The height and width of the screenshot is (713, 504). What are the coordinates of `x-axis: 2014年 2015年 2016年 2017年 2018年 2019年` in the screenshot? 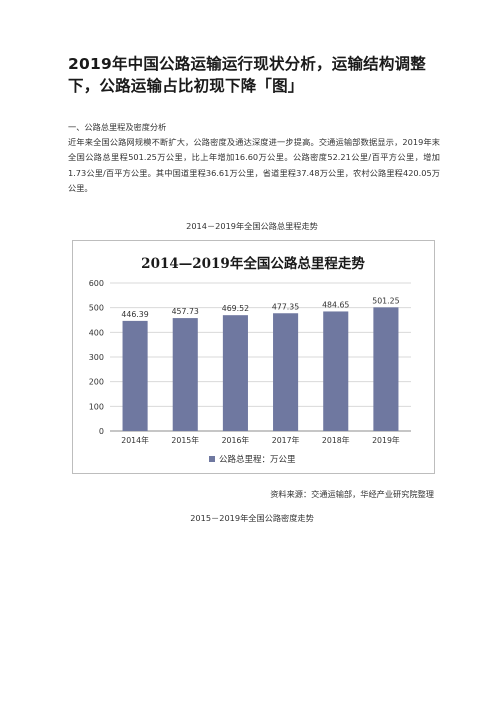 It's located at (260, 440).